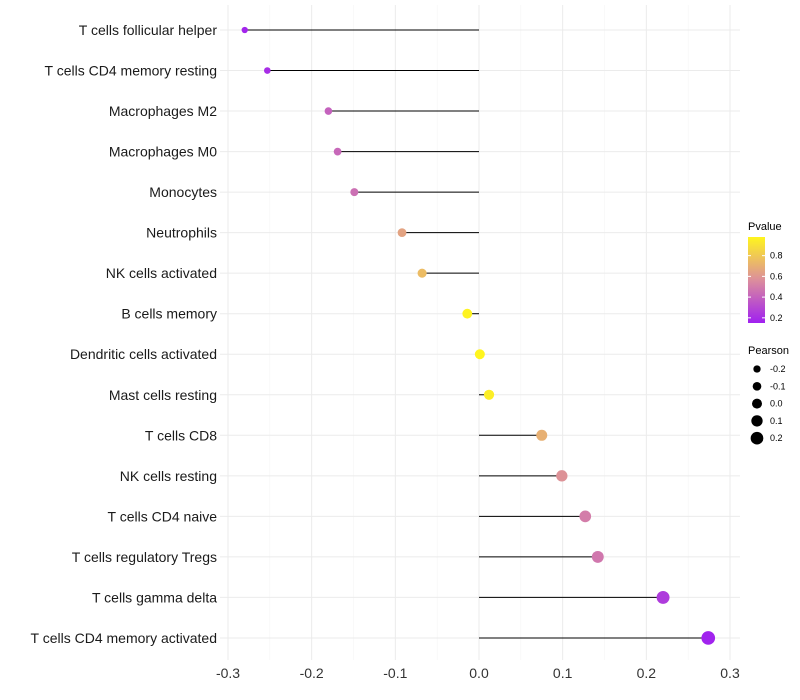 Image resolution: width=800 pixels, height=700 pixels. What do you see at coordinates (148, 30) in the screenshot?
I see `y-tick-label: T cells follicular helper` at bounding box center [148, 30].